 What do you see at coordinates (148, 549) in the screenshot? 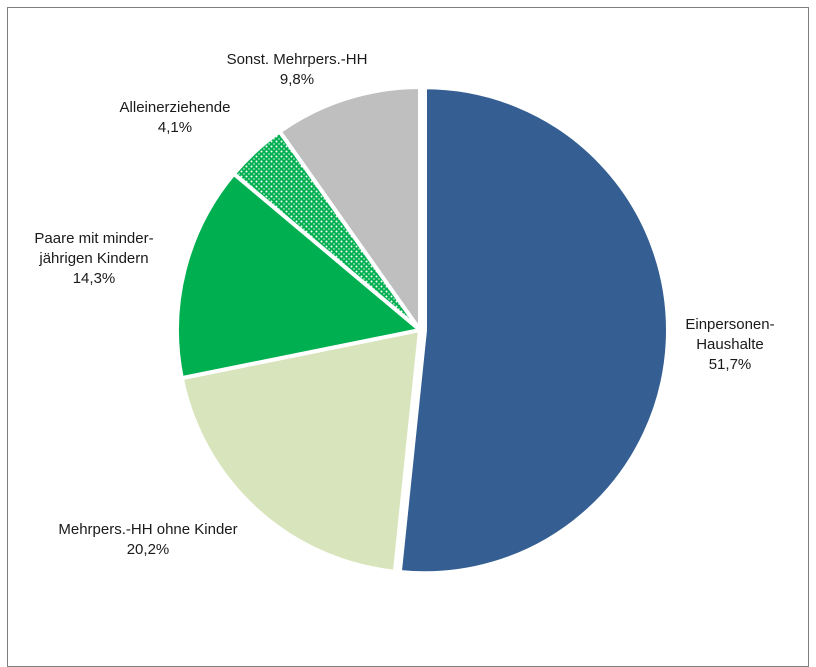
I see `slice-value-label: 20,2%` at bounding box center [148, 549].